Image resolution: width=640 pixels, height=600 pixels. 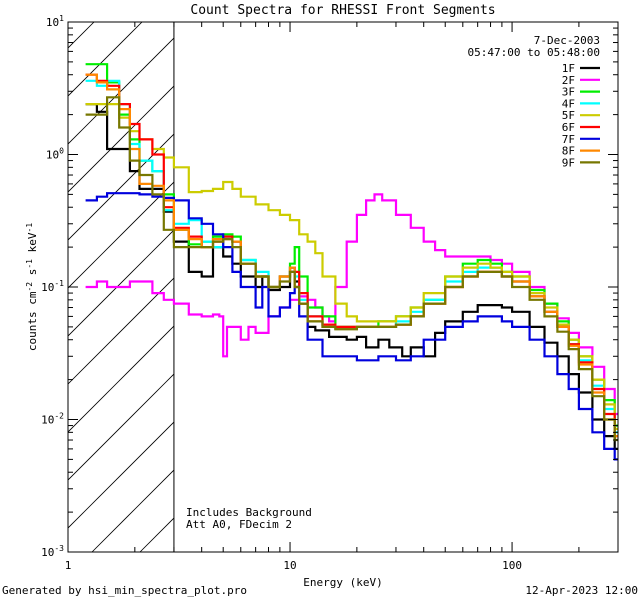 What do you see at coordinates (568, 151) in the screenshot?
I see `legend-label-8f: 8F` at bounding box center [568, 151].